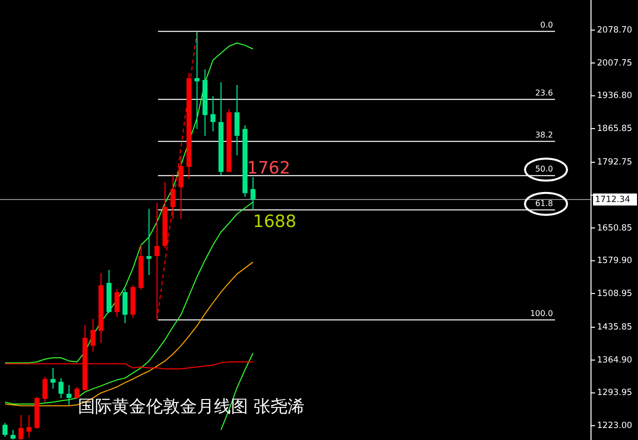 The width and height of the screenshot is (638, 440). I want to click on annotation: 0.0, so click(546, 25).